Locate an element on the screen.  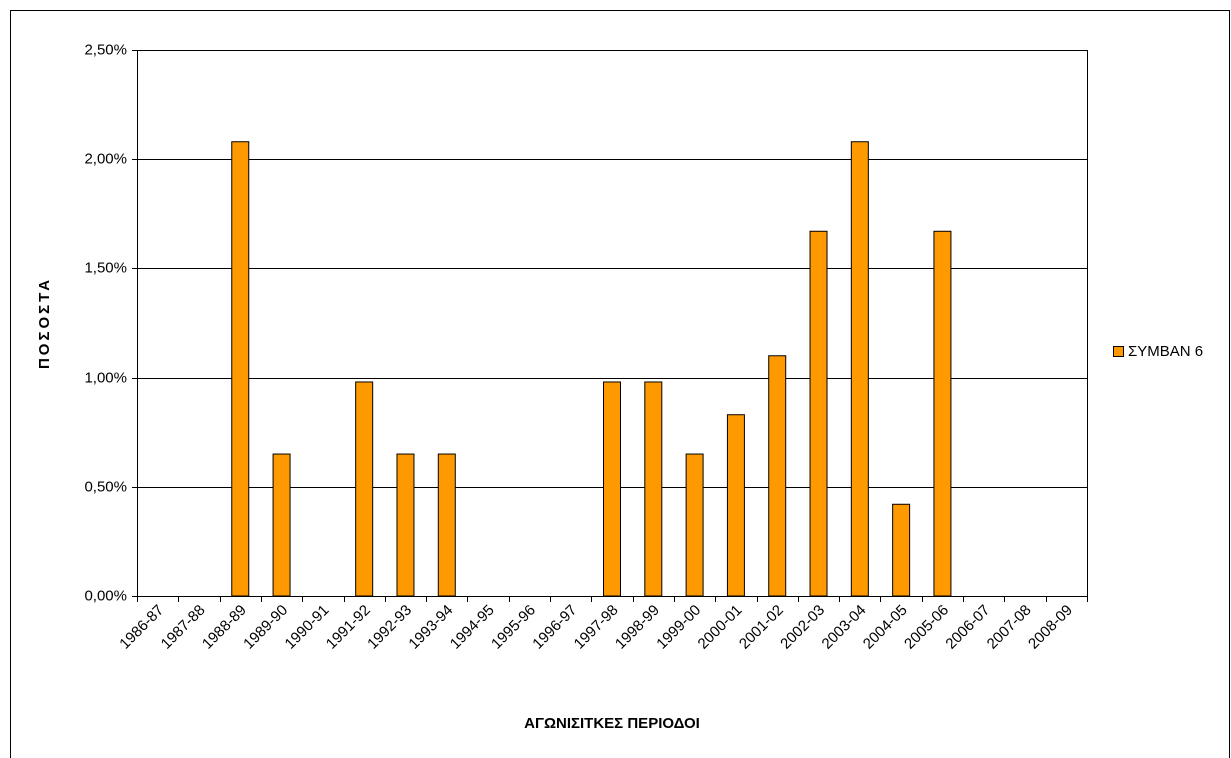
y-tick-label: 1,00% is located at coordinates (105, 377).